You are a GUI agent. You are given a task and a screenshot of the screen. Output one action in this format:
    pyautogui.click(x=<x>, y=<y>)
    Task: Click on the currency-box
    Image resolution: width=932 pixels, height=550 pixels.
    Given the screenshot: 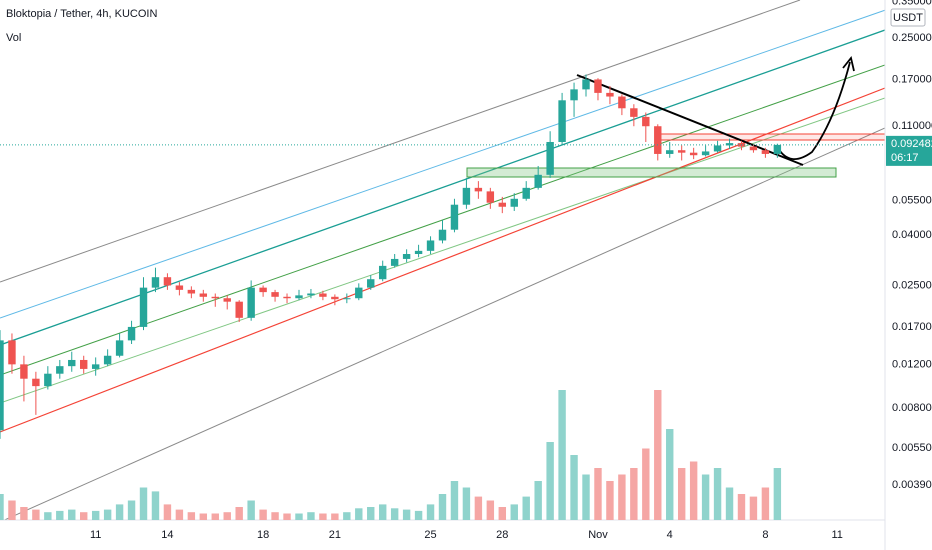 What is the action you would take?
    pyautogui.click(x=908, y=17)
    